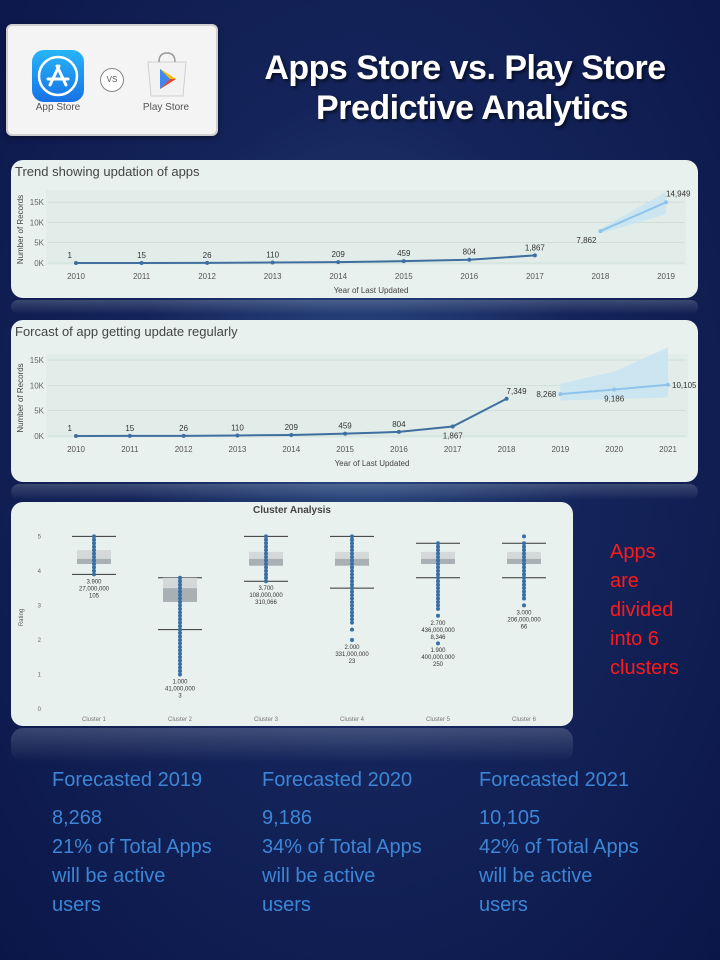 The height and width of the screenshot is (960, 720). I want to click on forecast-text: users, so click(286, 905).